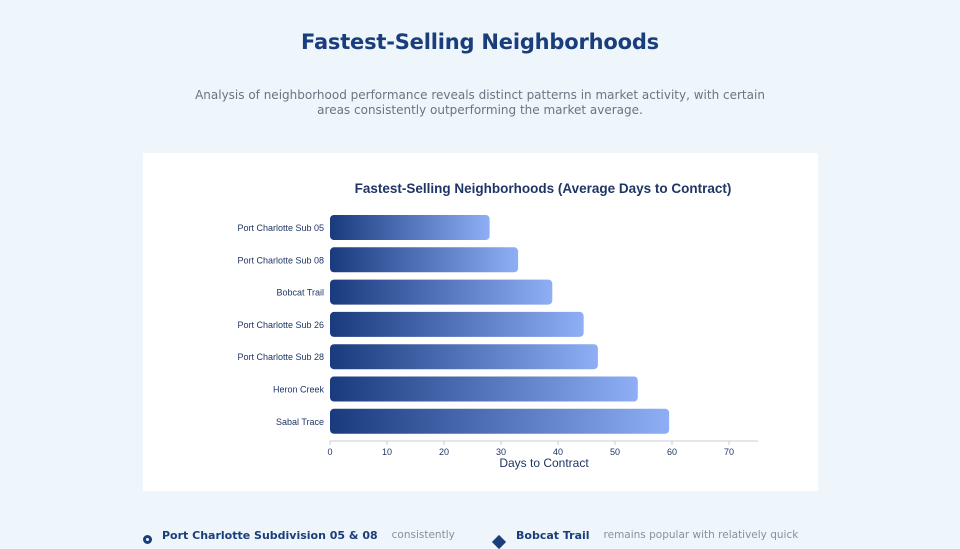  Describe the element at coordinates (444, 452) in the screenshot. I see `x-tick-label: 20` at that location.